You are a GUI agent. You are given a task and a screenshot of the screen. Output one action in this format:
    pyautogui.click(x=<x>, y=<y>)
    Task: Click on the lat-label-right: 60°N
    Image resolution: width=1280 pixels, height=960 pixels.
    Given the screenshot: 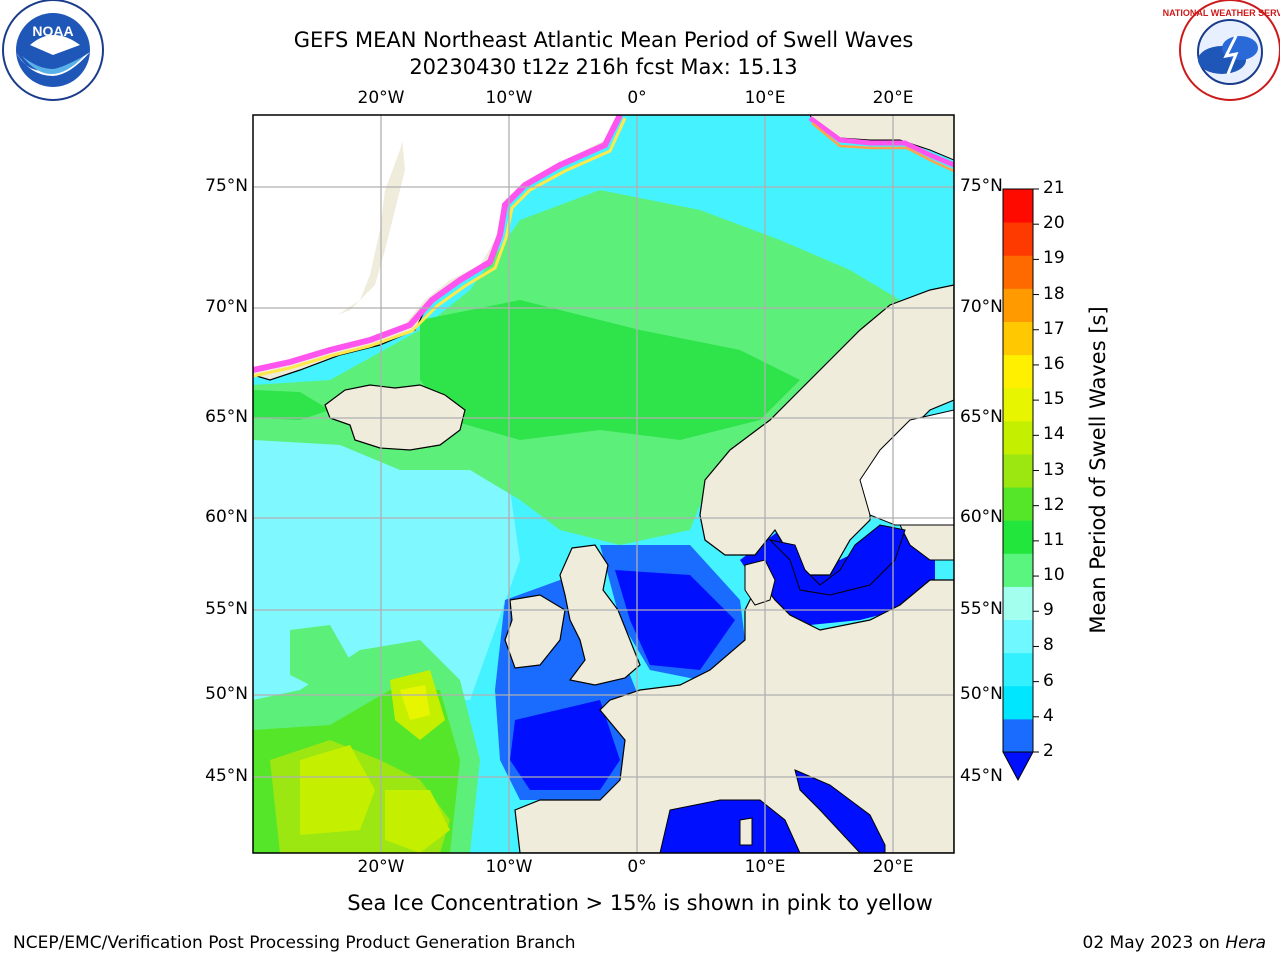 What is the action you would take?
    pyautogui.click(x=981, y=517)
    